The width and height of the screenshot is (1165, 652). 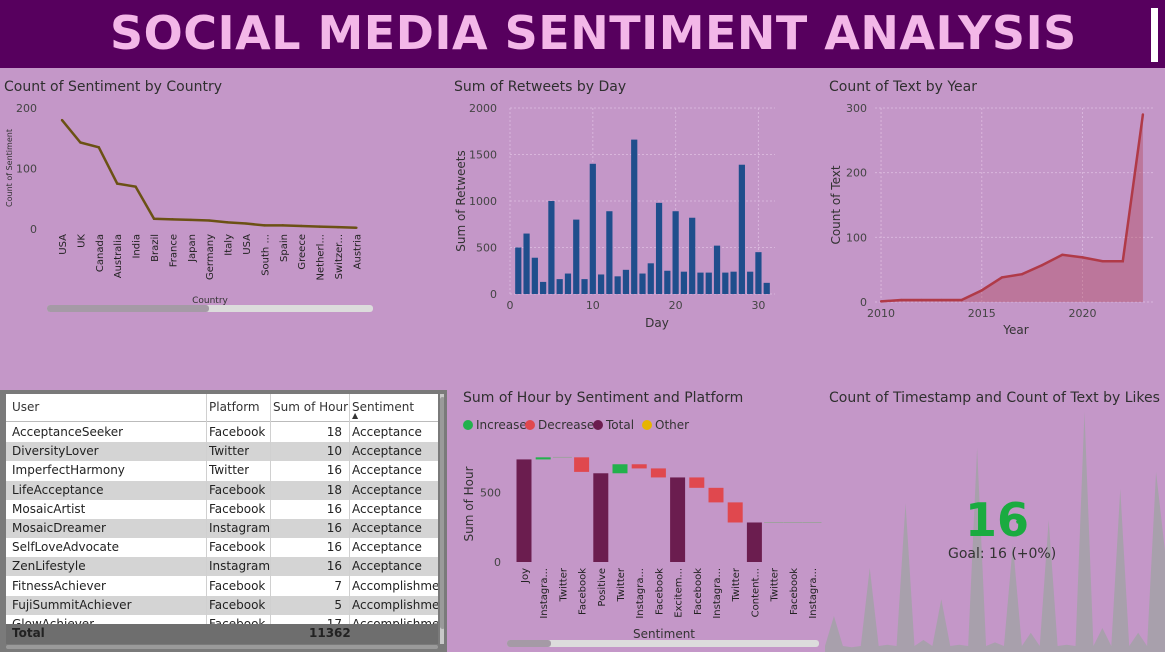 What do you see at coordinates (234, 407) in the screenshot?
I see `header-platform: Platform` at bounding box center [234, 407].